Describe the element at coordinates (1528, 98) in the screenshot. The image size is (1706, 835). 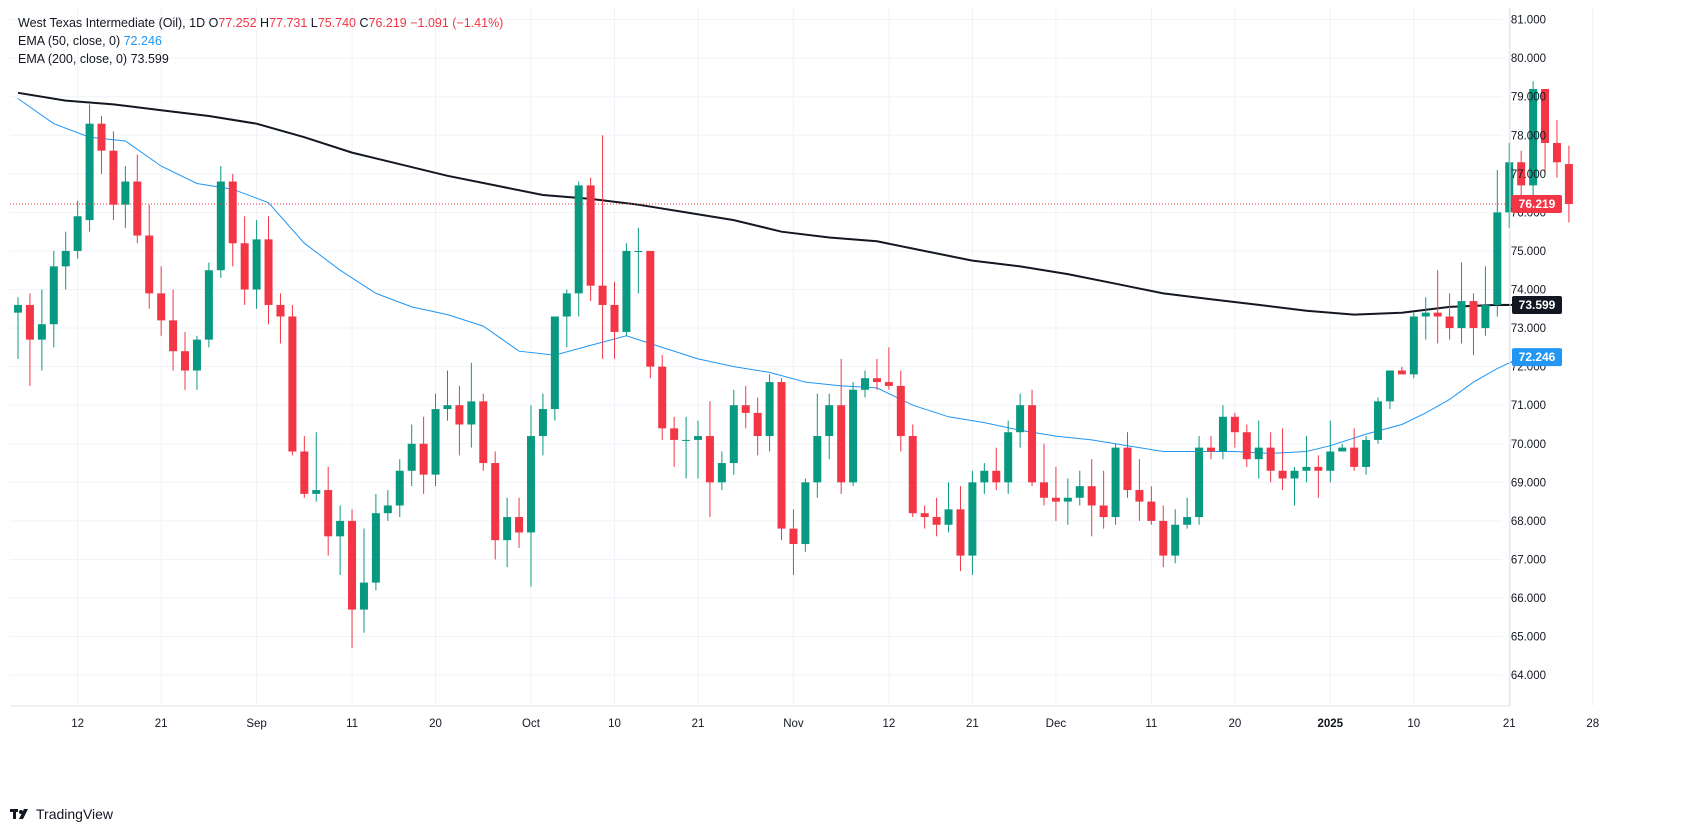
I see `y-tick-label: 79.000` at that location.